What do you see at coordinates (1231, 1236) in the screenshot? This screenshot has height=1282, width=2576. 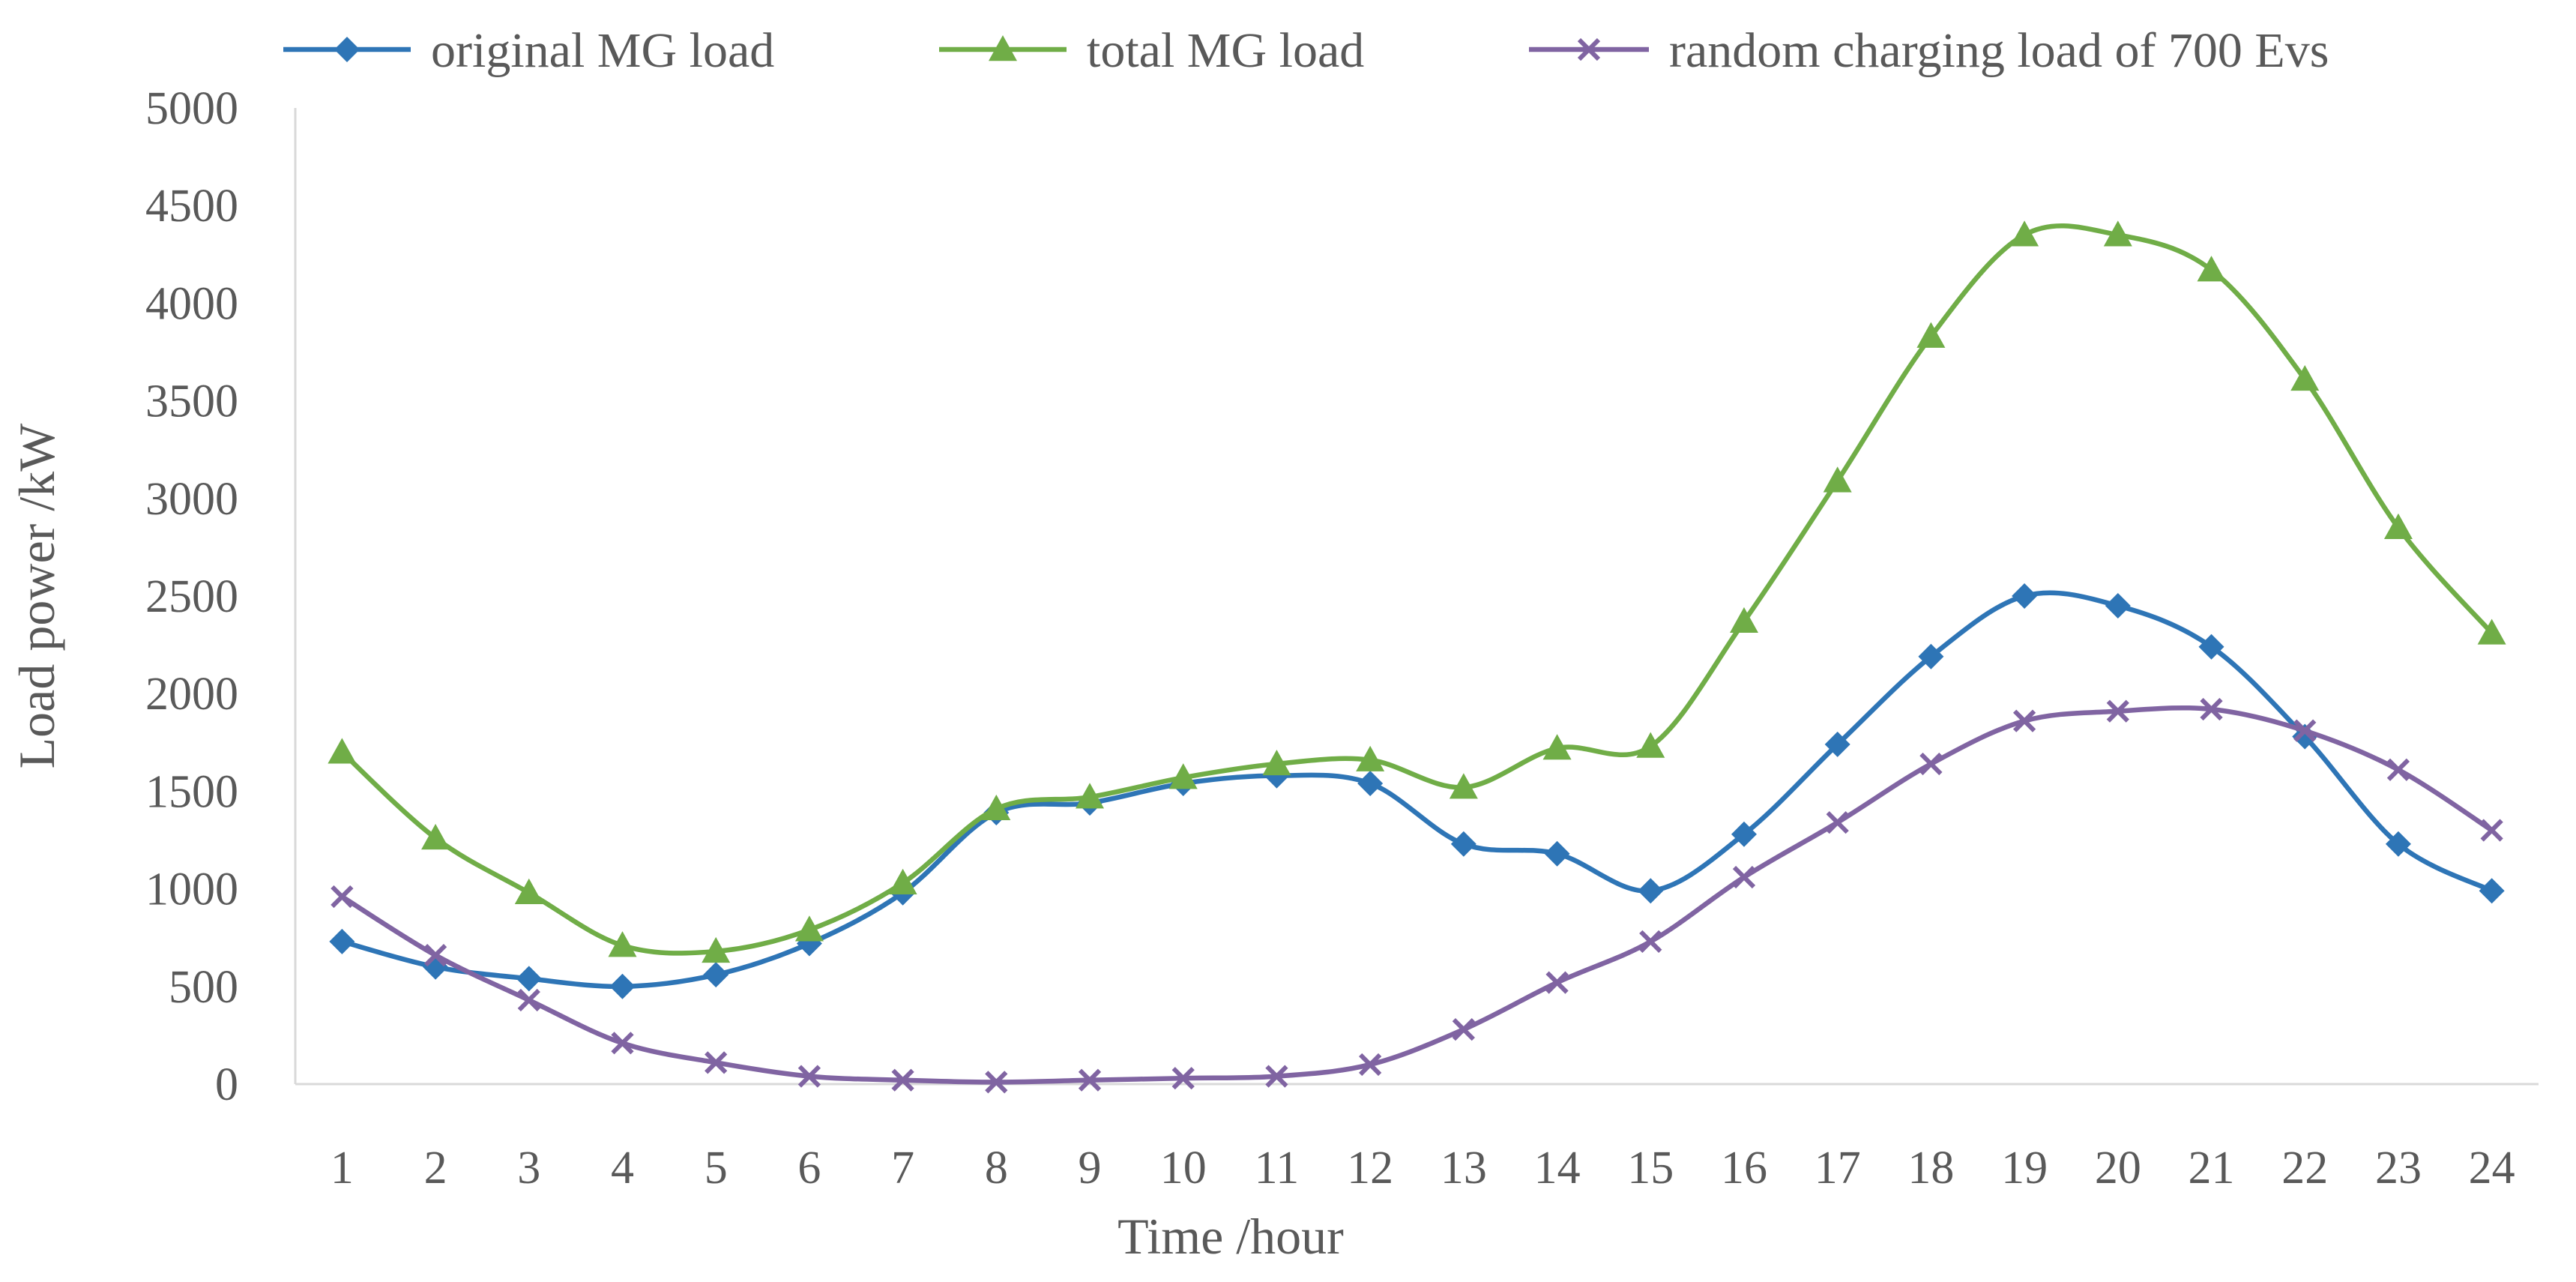 I see `x-axis-title: Time /hour` at bounding box center [1231, 1236].